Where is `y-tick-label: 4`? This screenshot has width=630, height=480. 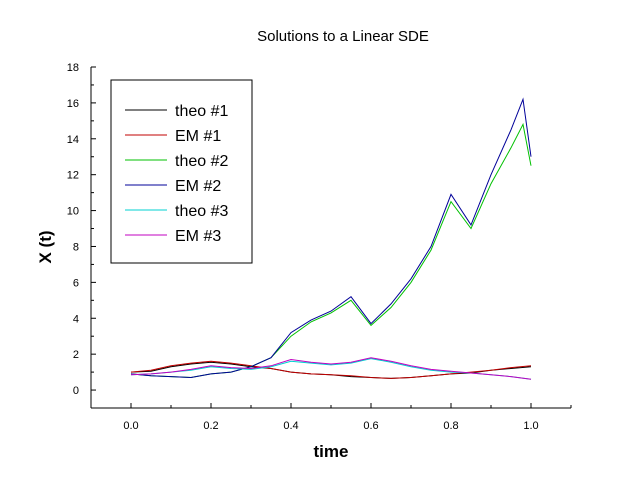
y-tick-label: 4 is located at coordinates (76, 319).